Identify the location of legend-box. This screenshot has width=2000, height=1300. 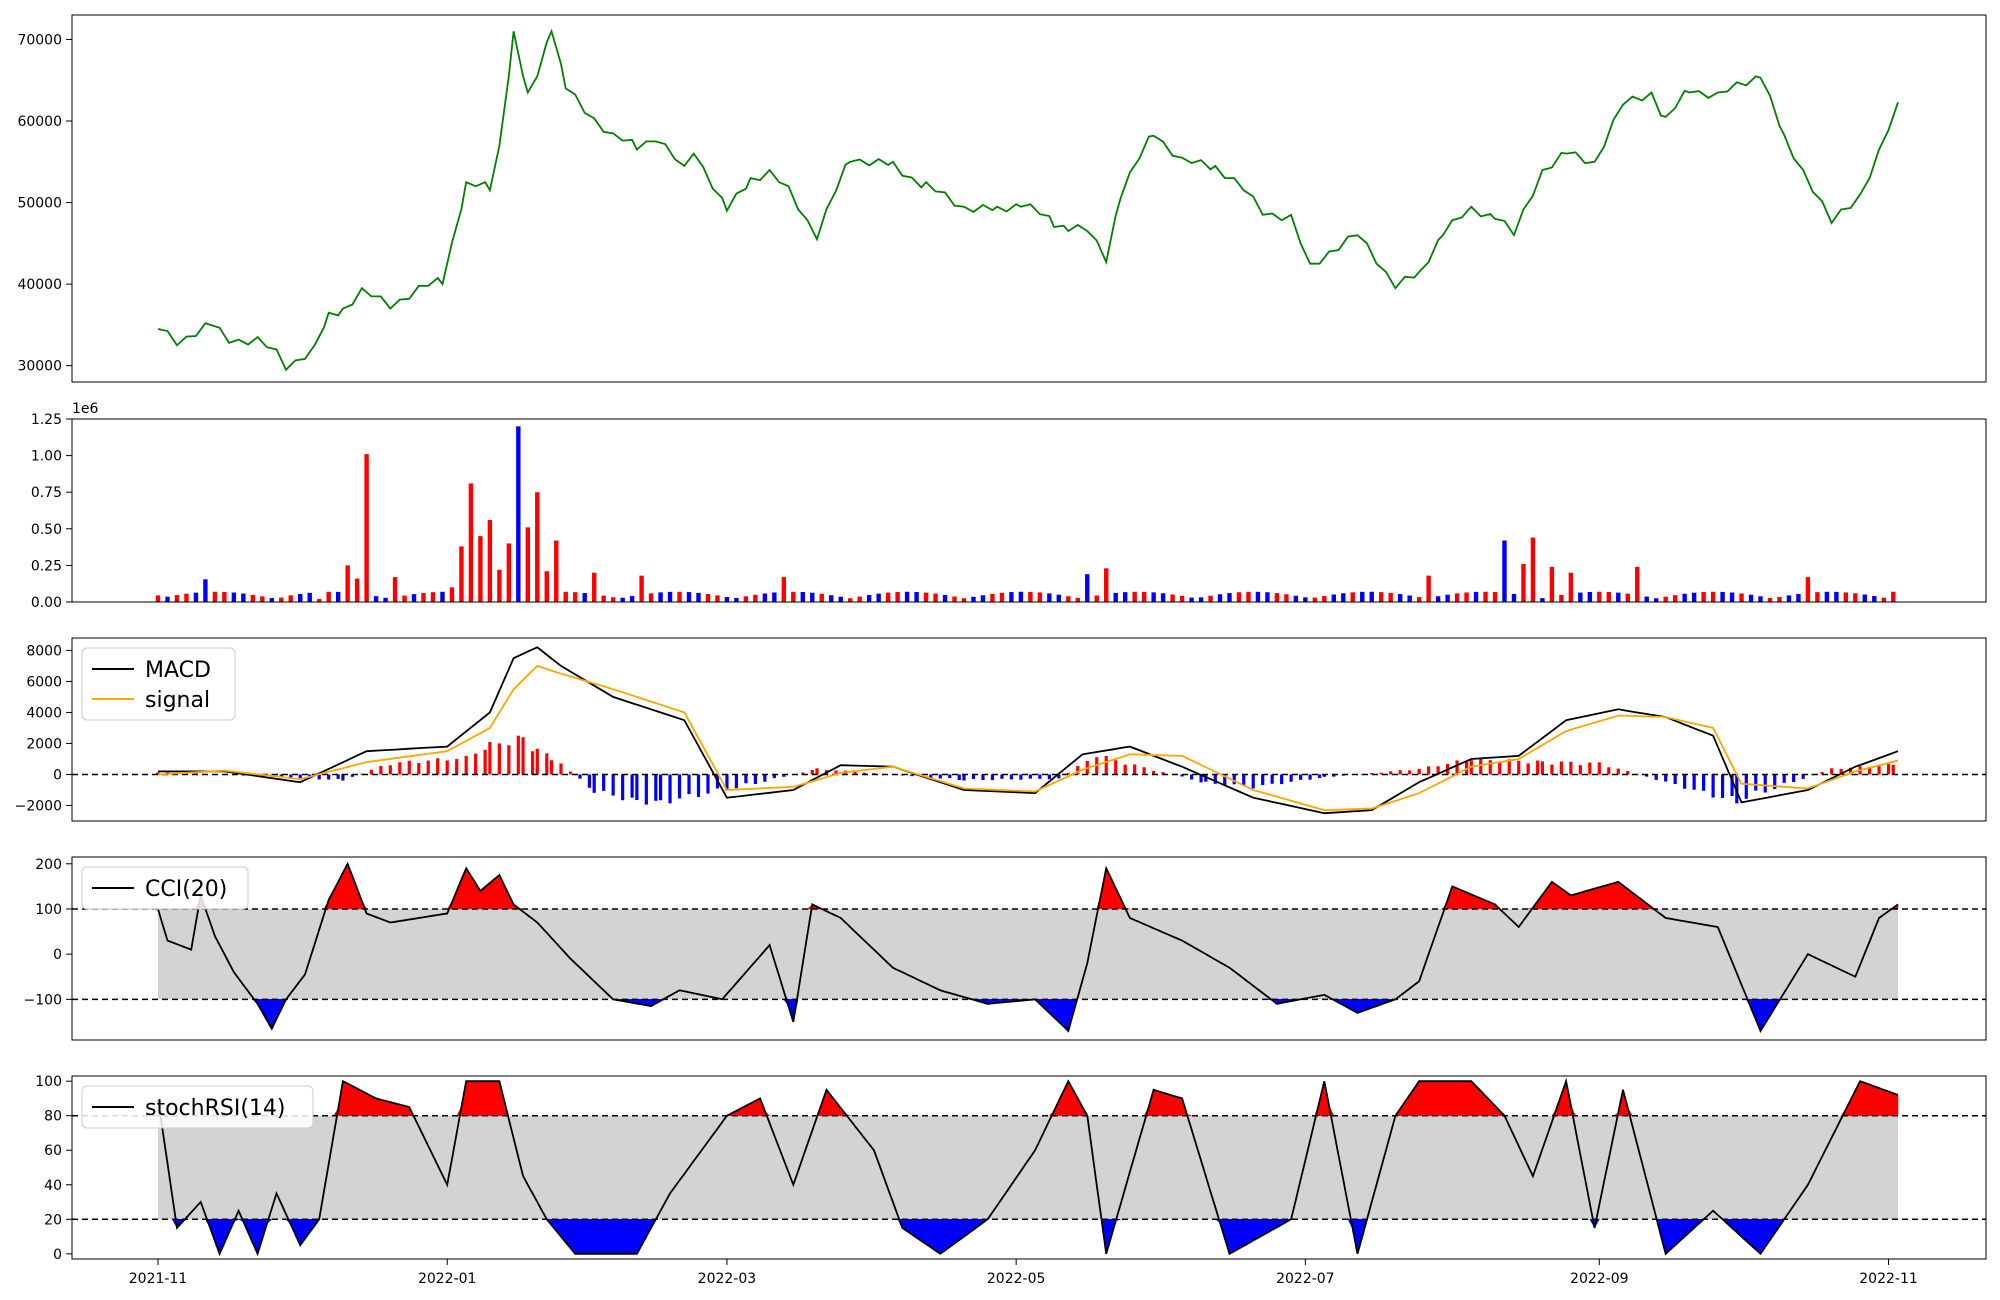
(197, 1107).